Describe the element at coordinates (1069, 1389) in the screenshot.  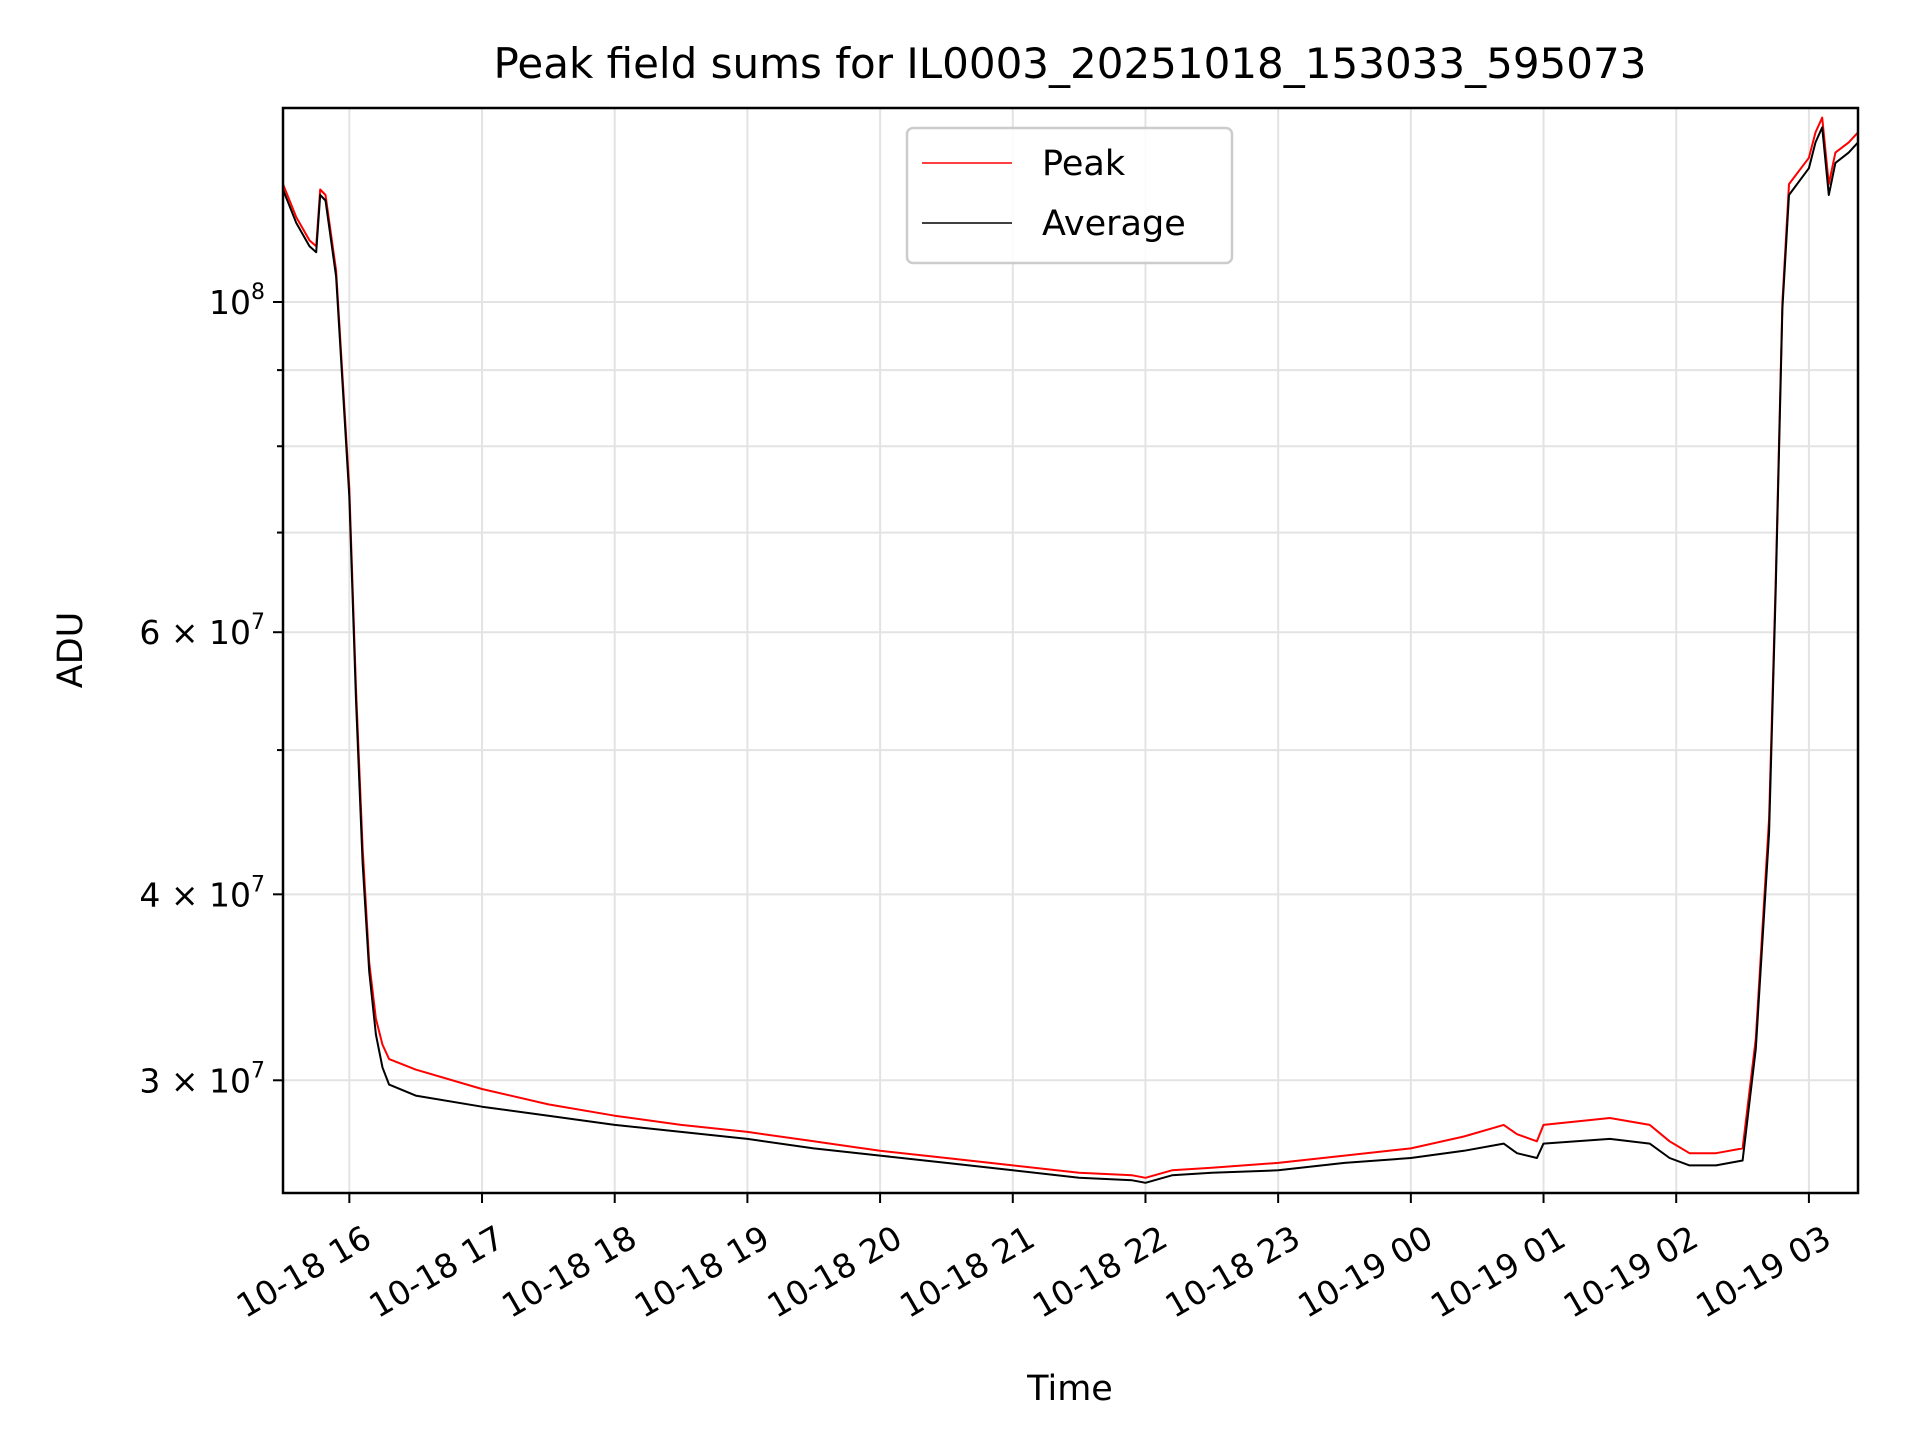
I see `x-axis-label: Time` at that location.